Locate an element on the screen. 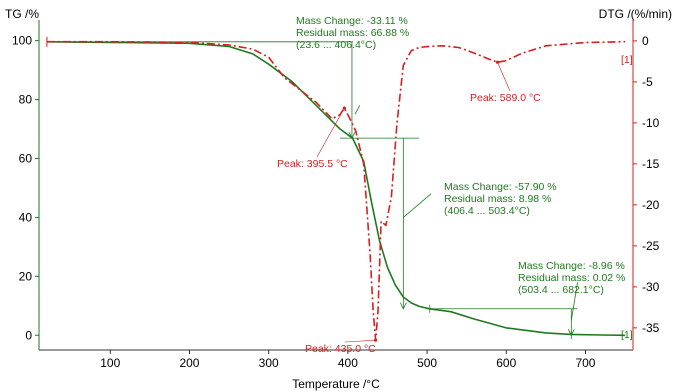 The height and width of the screenshot is (392, 677). right-tick-label: -35 is located at coordinates (651, 328).